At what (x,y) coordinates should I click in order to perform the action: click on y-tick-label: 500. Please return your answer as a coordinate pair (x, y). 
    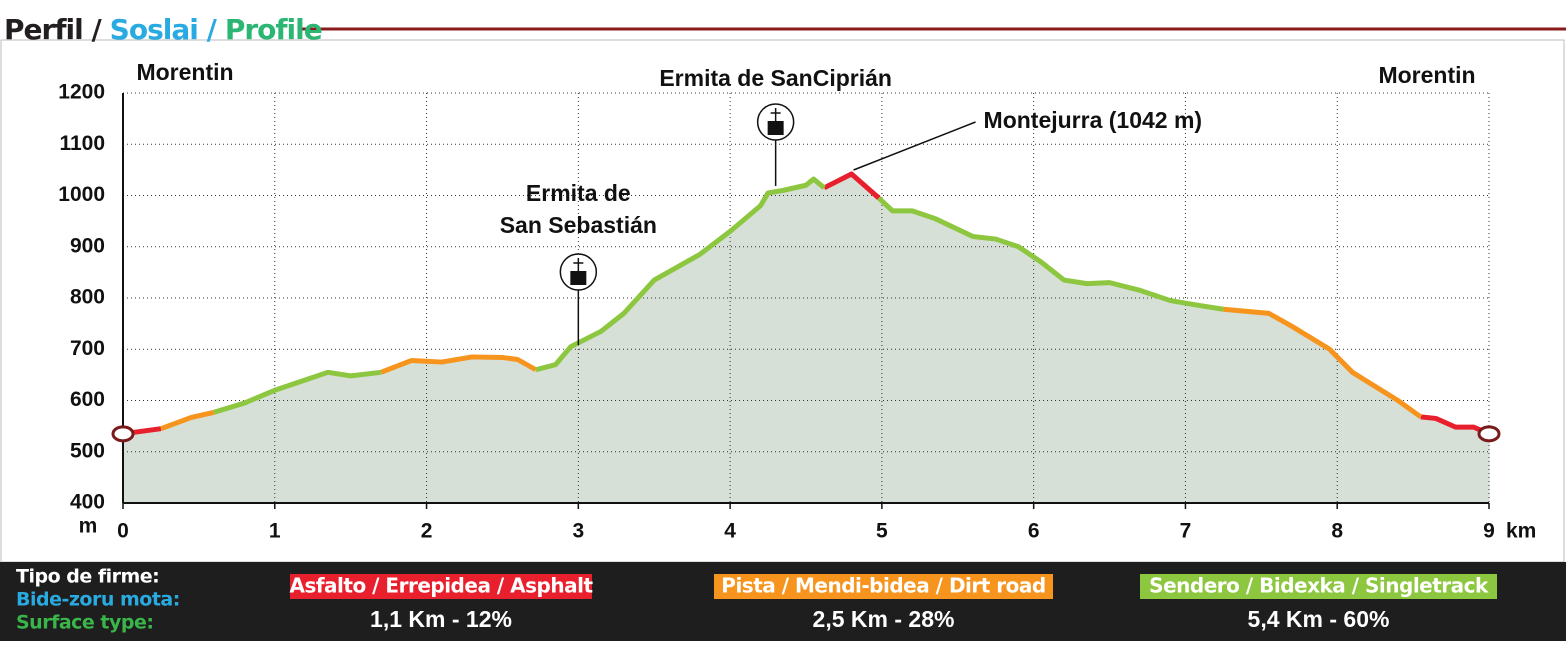
    Looking at the image, I should click on (87, 450).